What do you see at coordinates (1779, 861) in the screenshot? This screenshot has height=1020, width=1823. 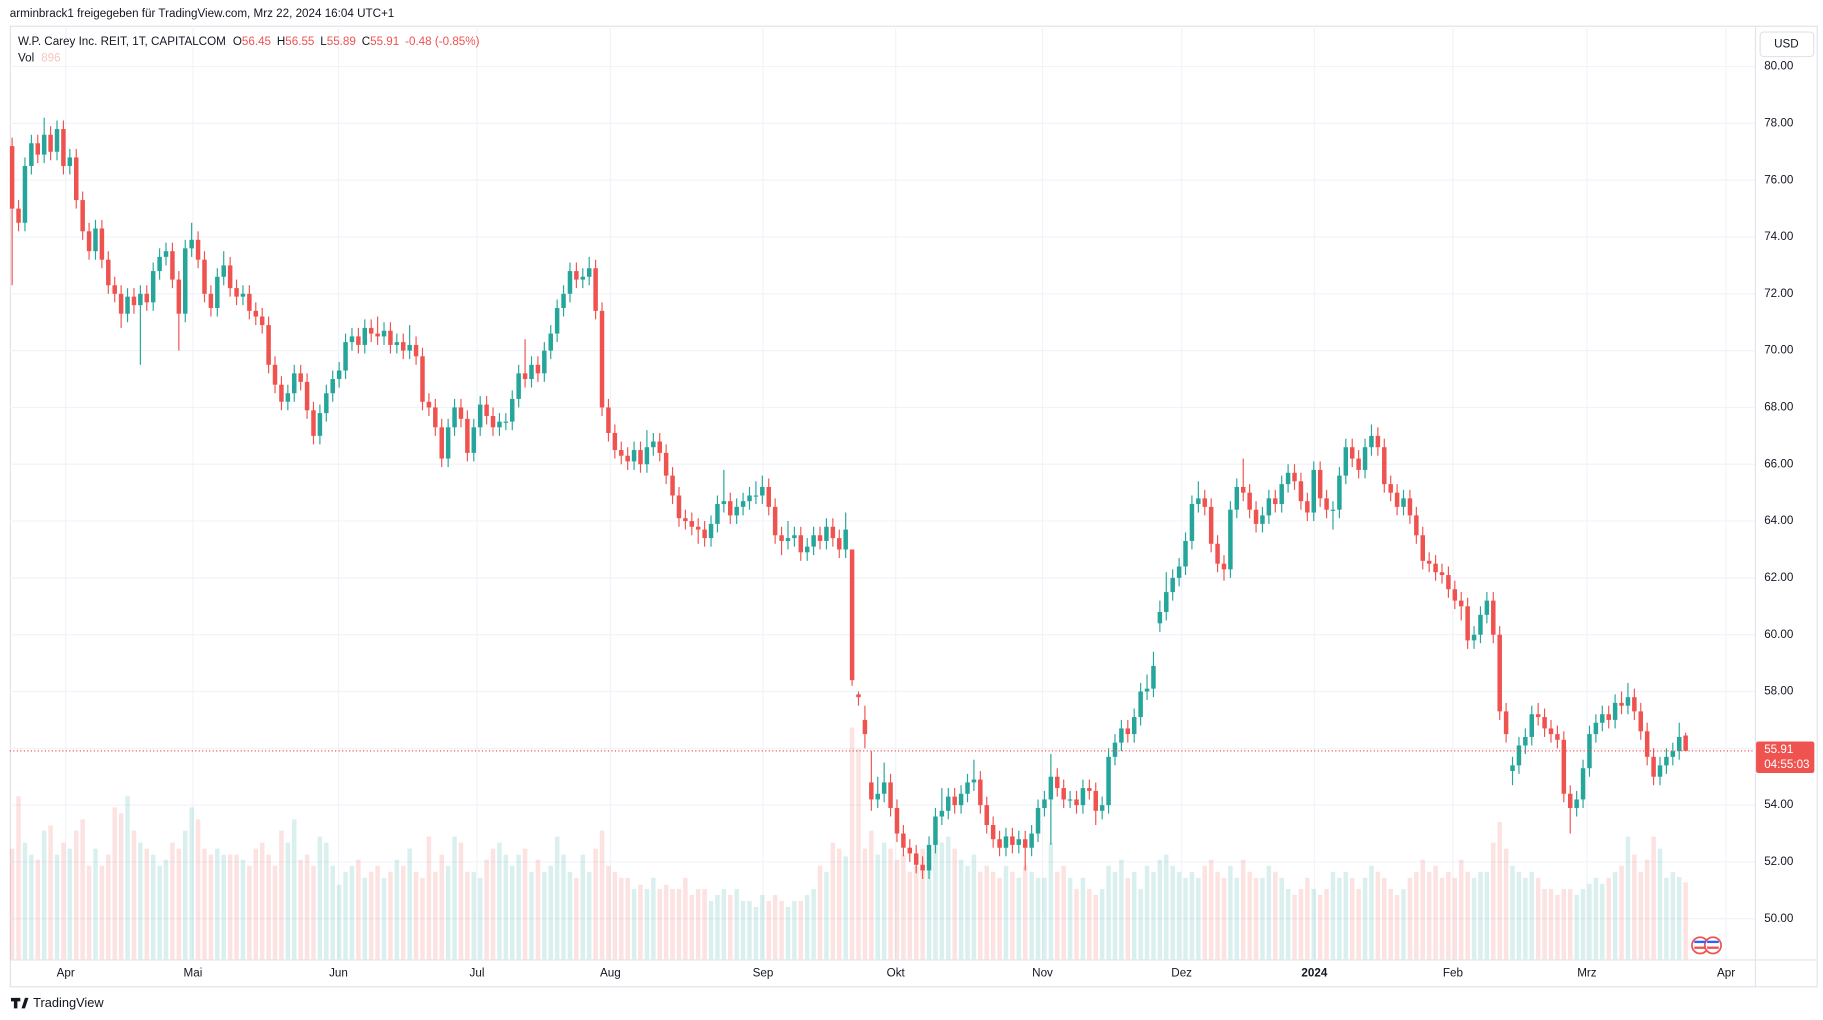 I see `y-tick-label: 52.00` at bounding box center [1779, 861].